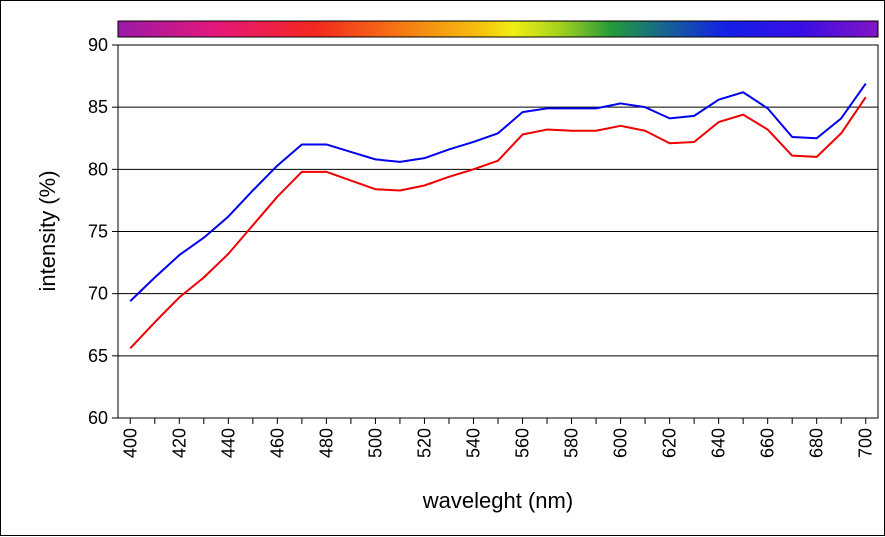 This screenshot has height=537, width=885. Describe the element at coordinates (98, 45) in the screenshot. I see `y-tick-label-90: 90` at that location.